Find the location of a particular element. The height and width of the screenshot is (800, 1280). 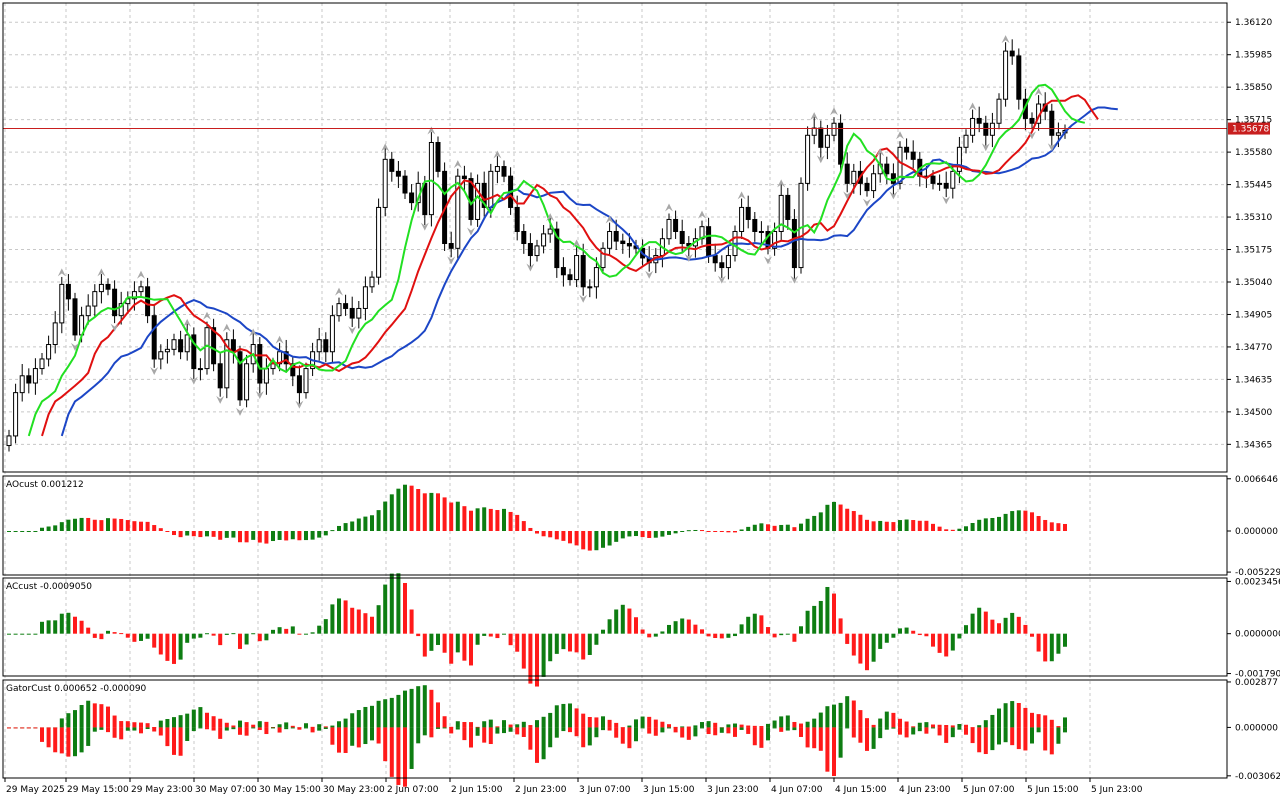

time-tick-label: 30 May 15:00 is located at coordinates (290, 790).